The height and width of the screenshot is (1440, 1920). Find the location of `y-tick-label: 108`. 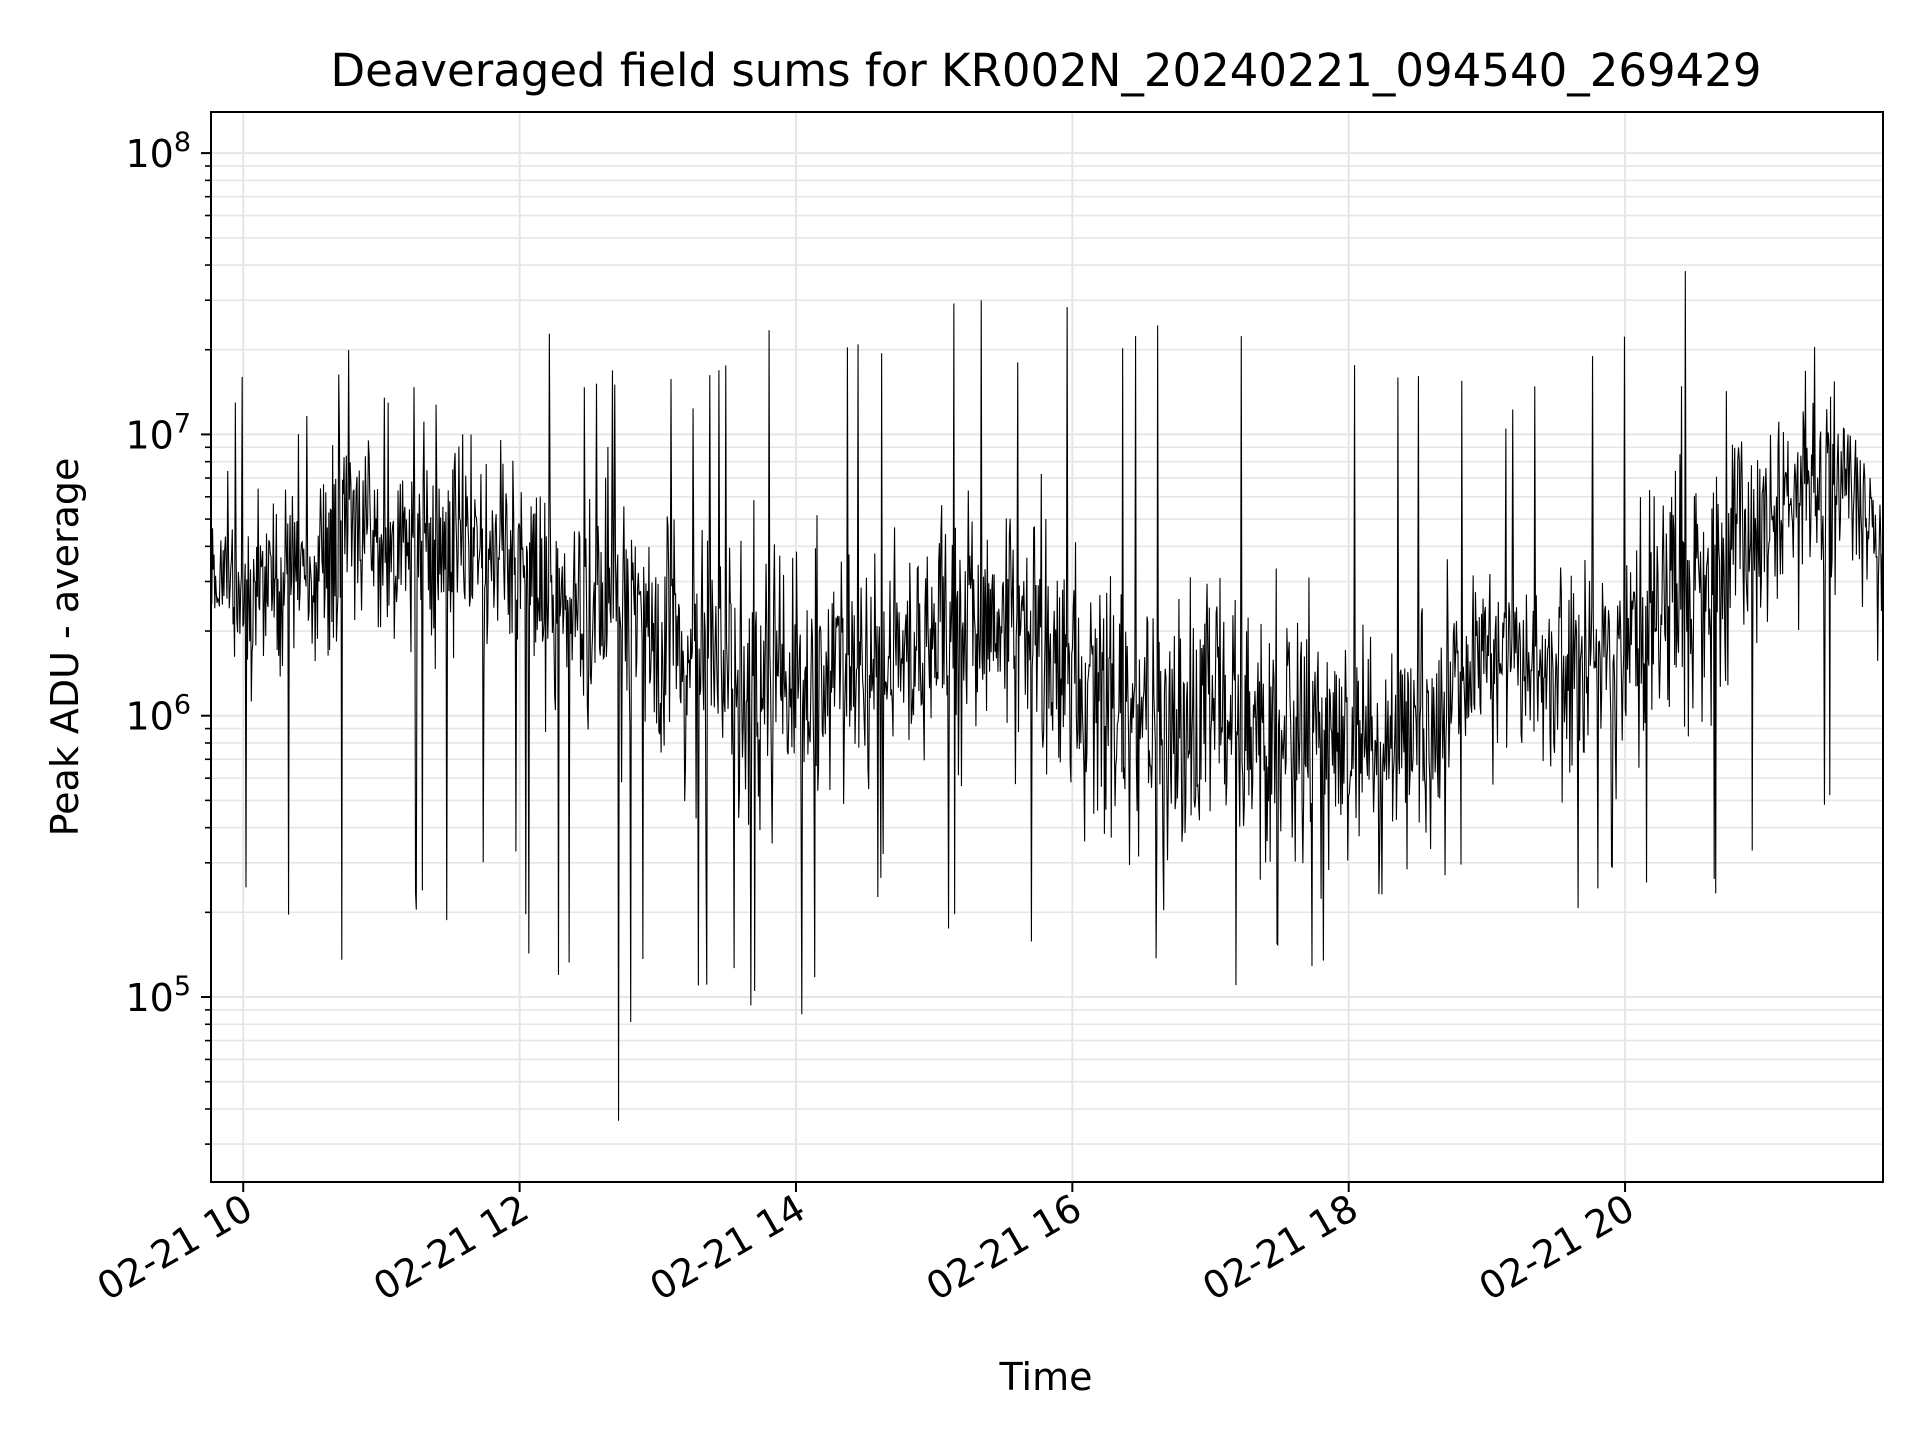

y-tick-label: 108 is located at coordinates (158, 151).